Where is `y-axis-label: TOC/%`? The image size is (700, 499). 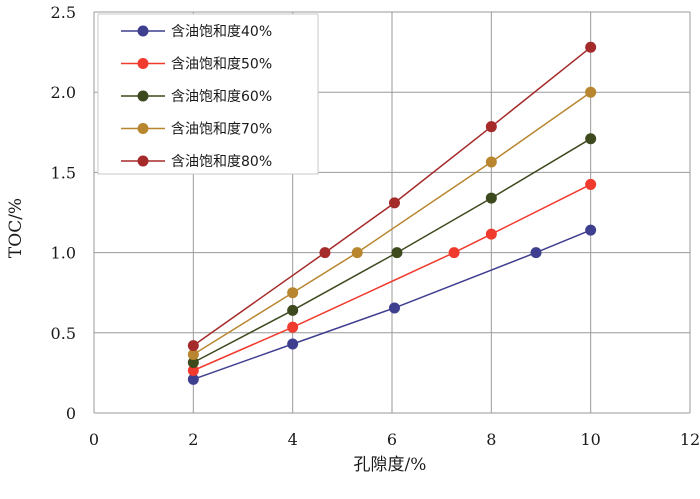 y-axis-label: TOC/% is located at coordinates (16, 228).